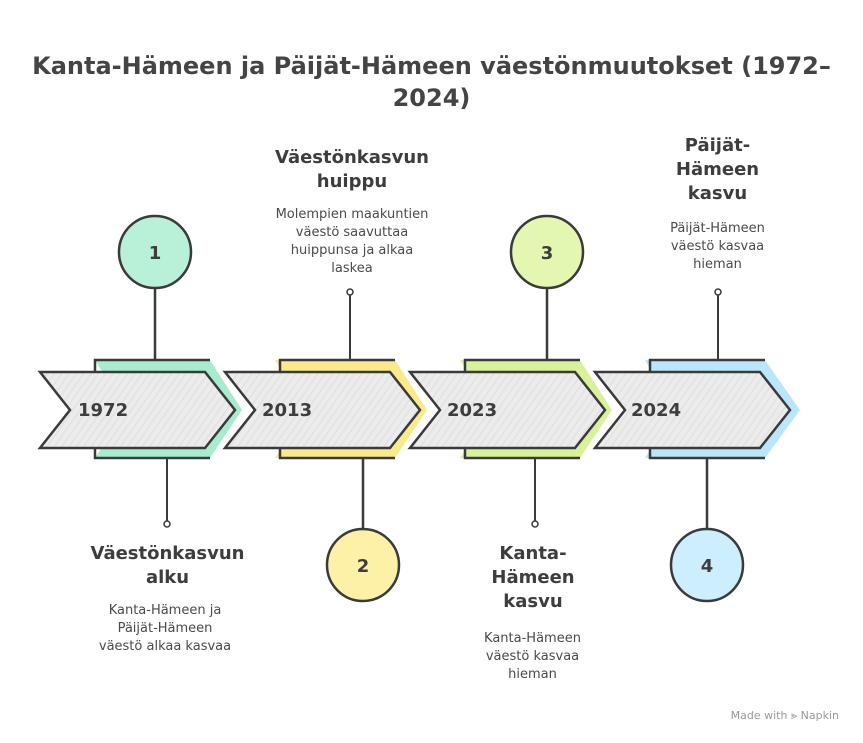 The image size is (863, 743). What do you see at coordinates (717, 169) in the screenshot?
I see `step-title-4: Päijät-Hämeen kasvu` at bounding box center [717, 169].